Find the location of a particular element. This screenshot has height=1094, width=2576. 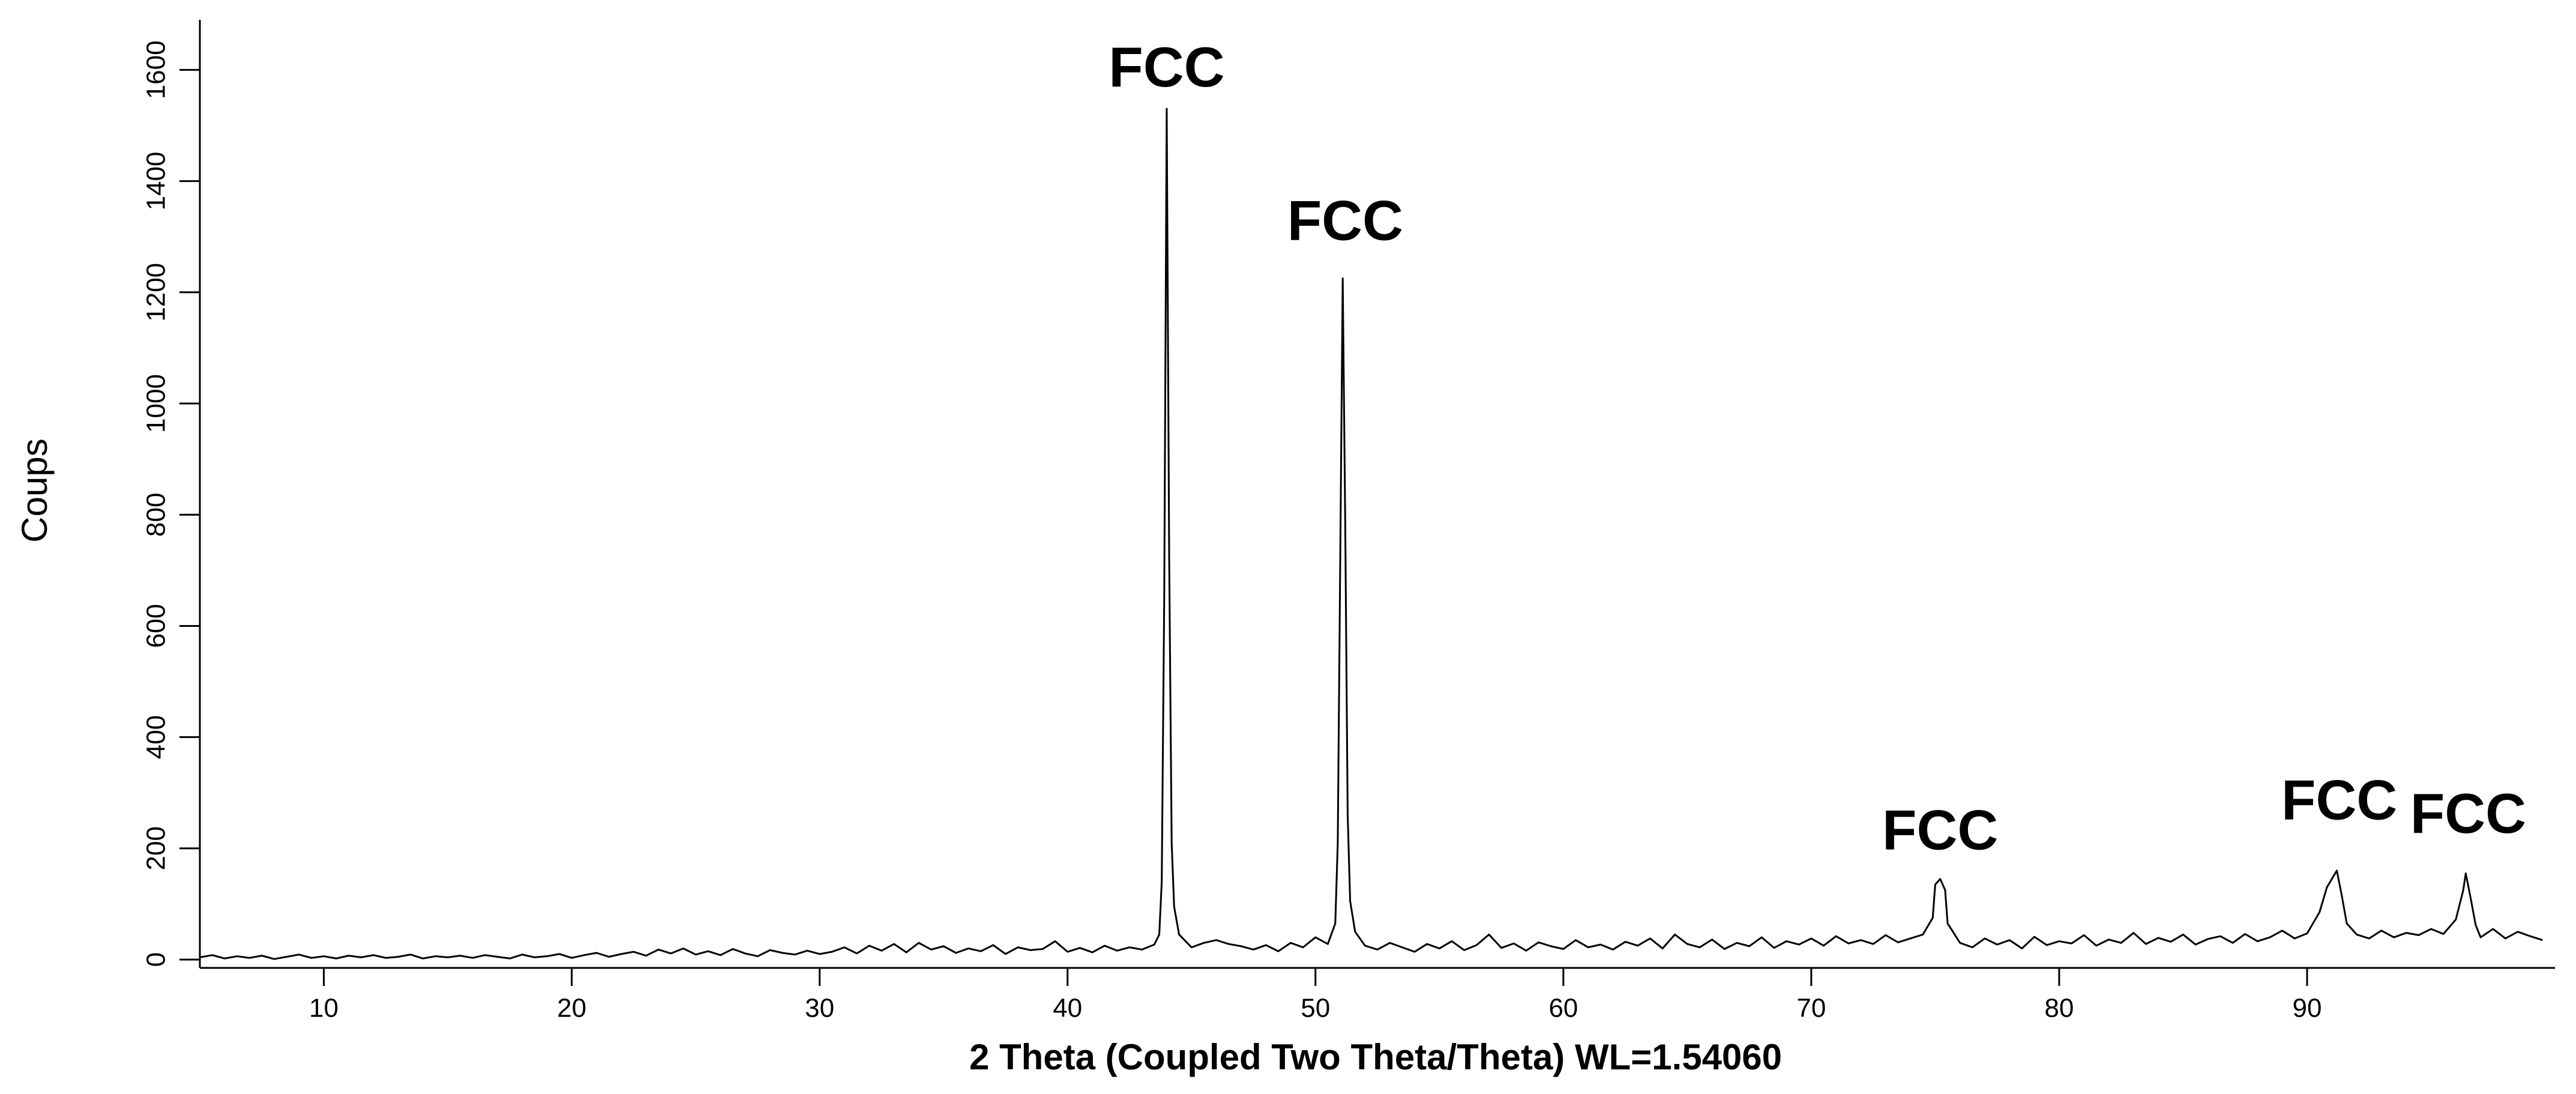

y-tick-label: 200 is located at coordinates (156, 848).